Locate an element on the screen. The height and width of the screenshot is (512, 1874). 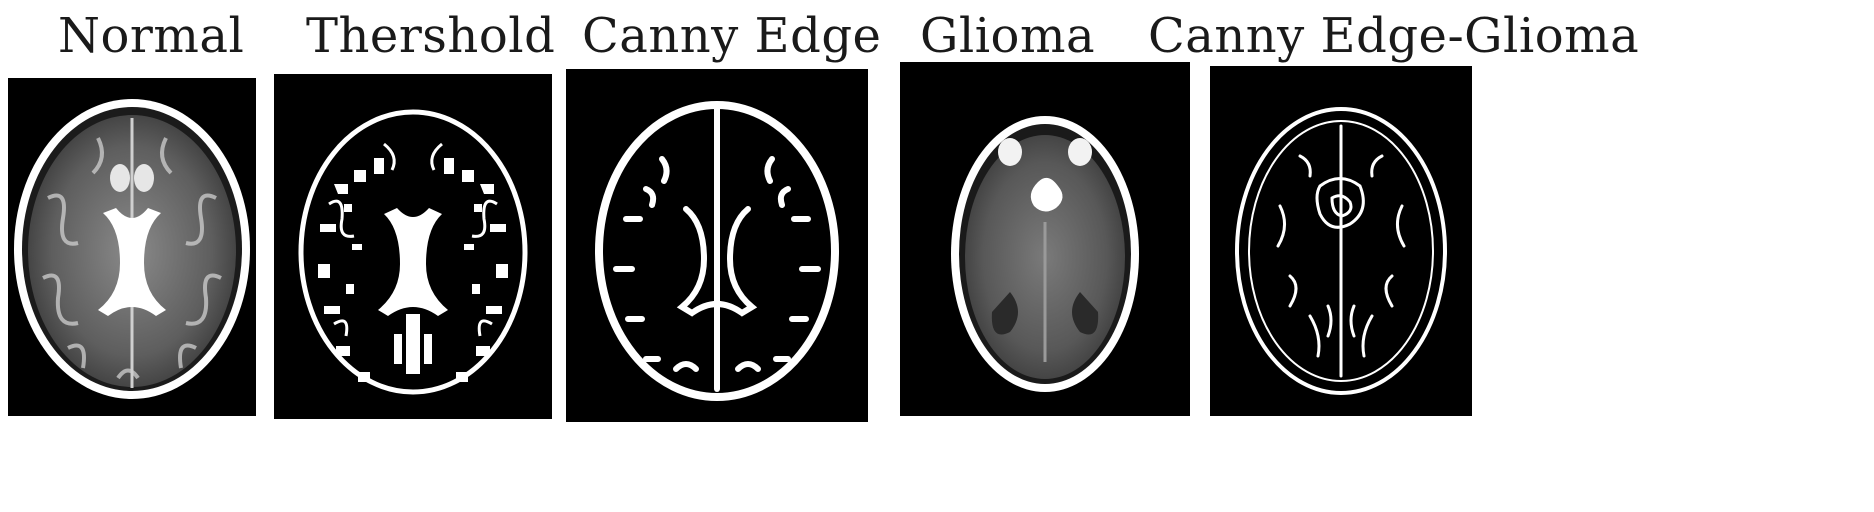
threshold-brain-image is located at coordinates (413, 252).